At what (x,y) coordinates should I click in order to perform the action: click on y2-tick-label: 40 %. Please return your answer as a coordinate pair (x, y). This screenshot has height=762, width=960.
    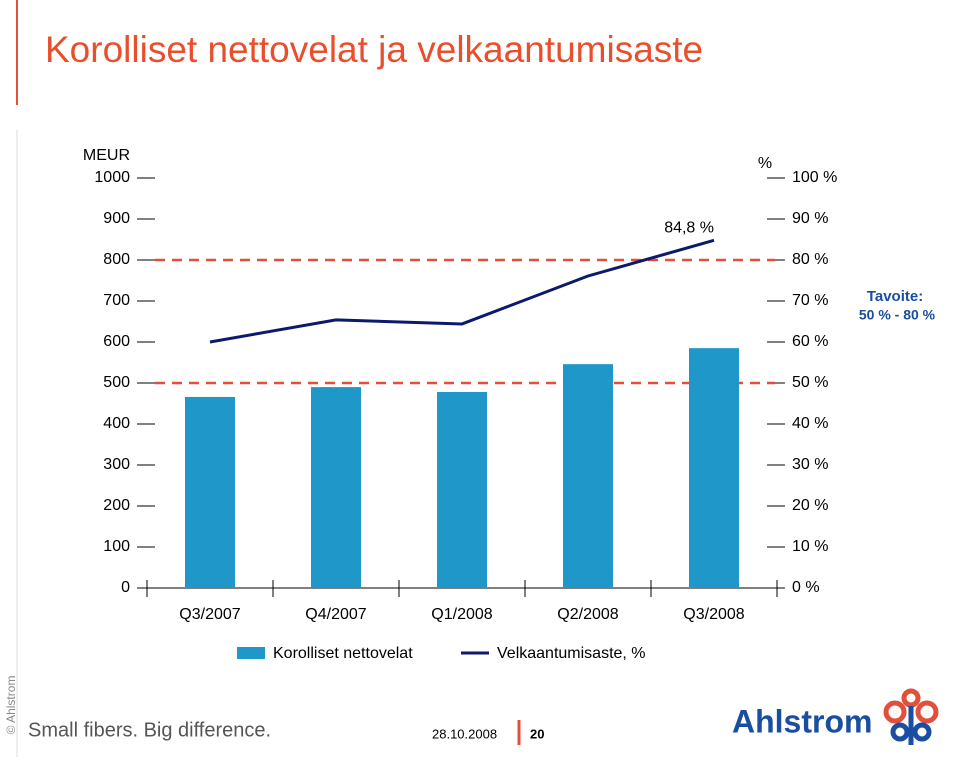
    Looking at the image, I should click on (810, 423).